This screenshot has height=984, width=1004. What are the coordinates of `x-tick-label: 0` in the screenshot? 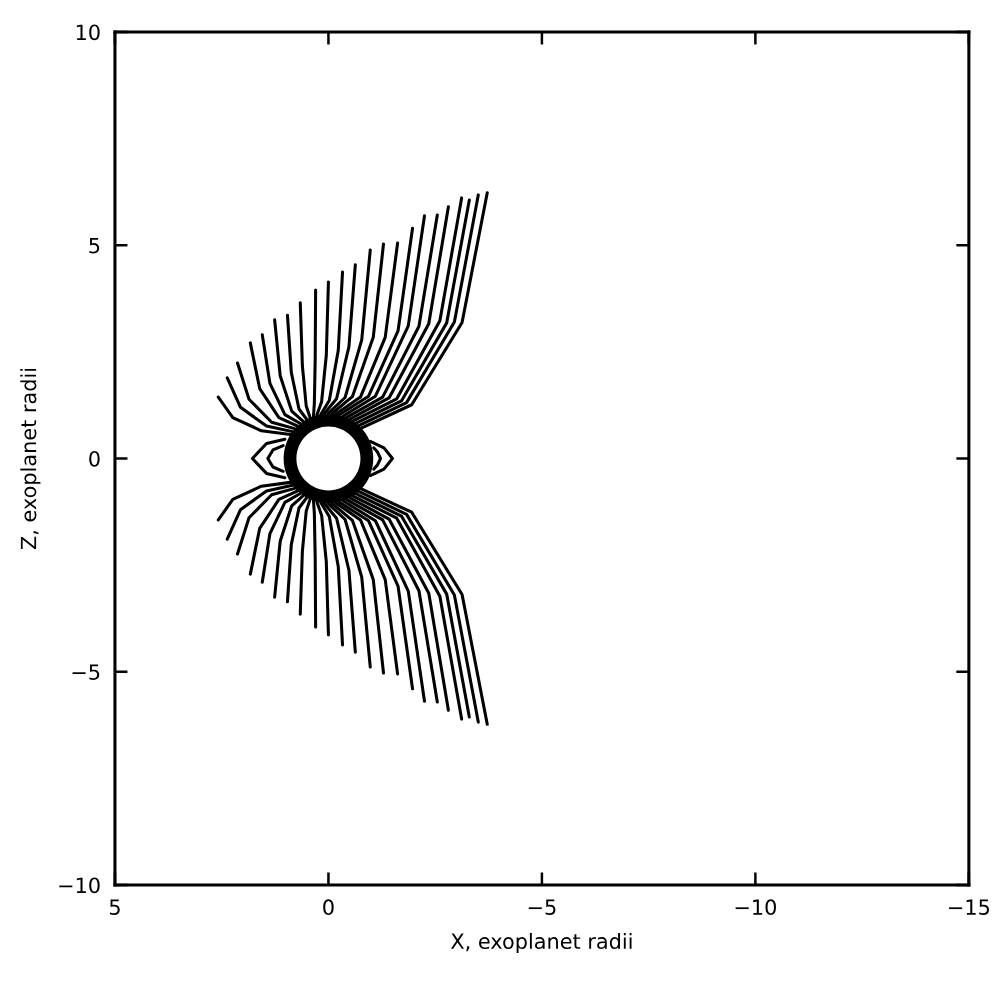 It's located at (328, 907).